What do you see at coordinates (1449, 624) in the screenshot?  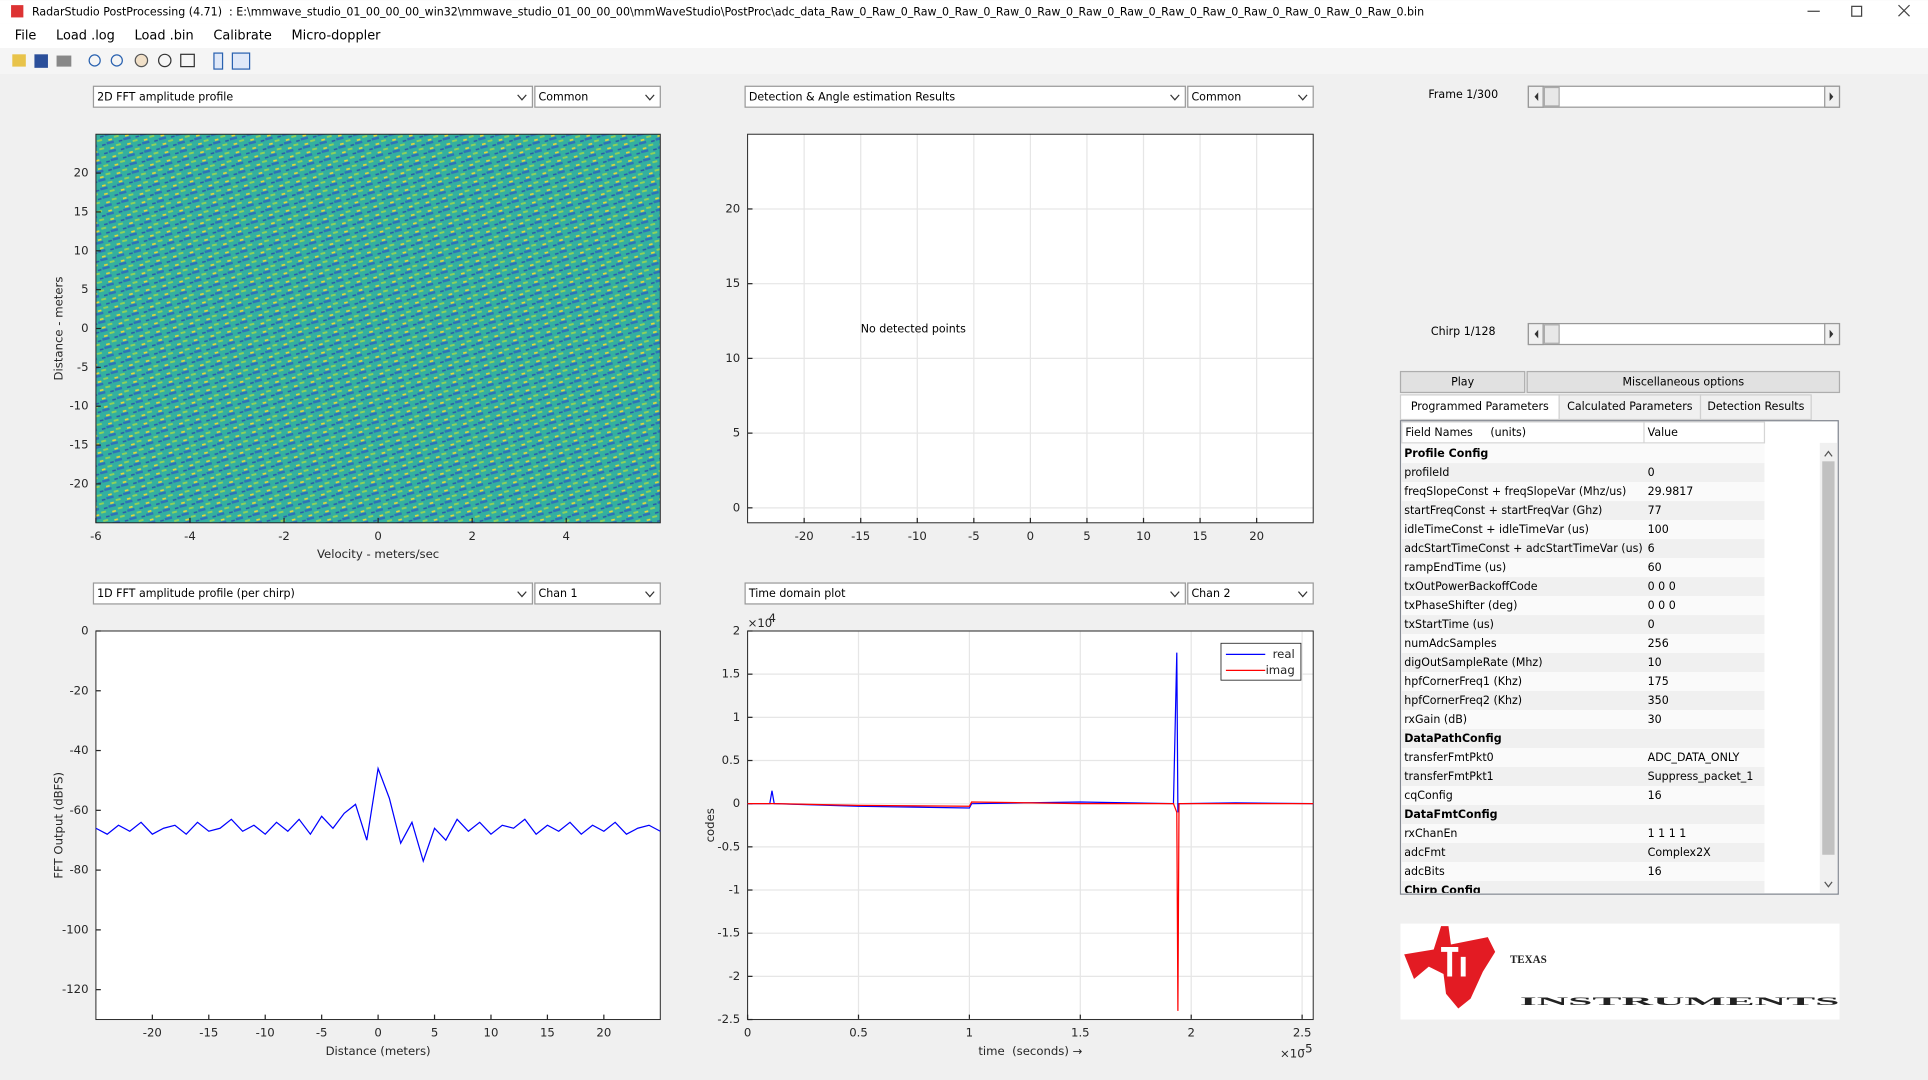 I see `field-name: txStartTime (us)` at bounding box center [1449, 624].